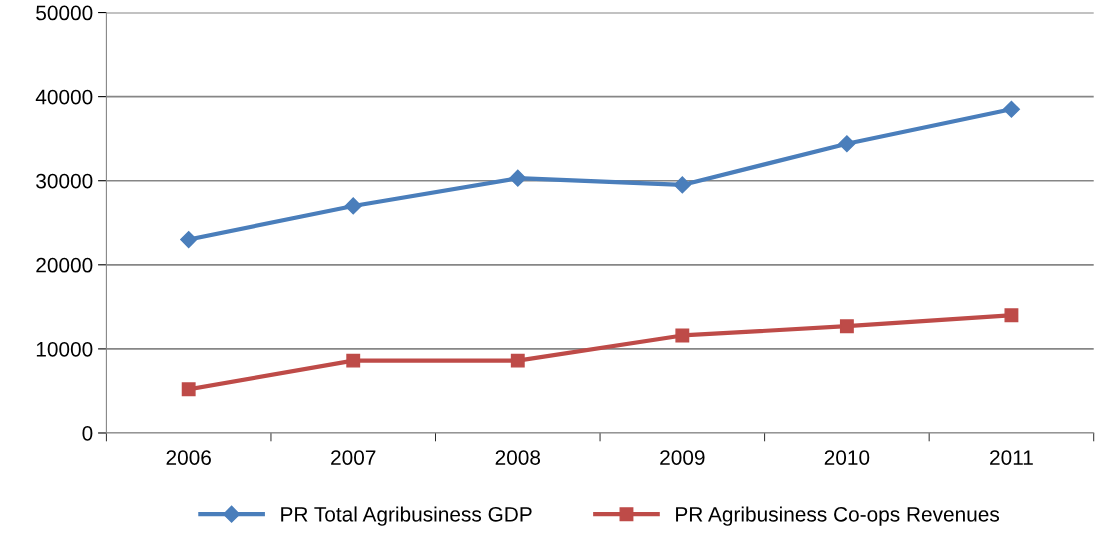  What do you see at coordinates (87, 433) in the screenshot?
I see `y-tick-label: 0` at bounding box center [87, 433].